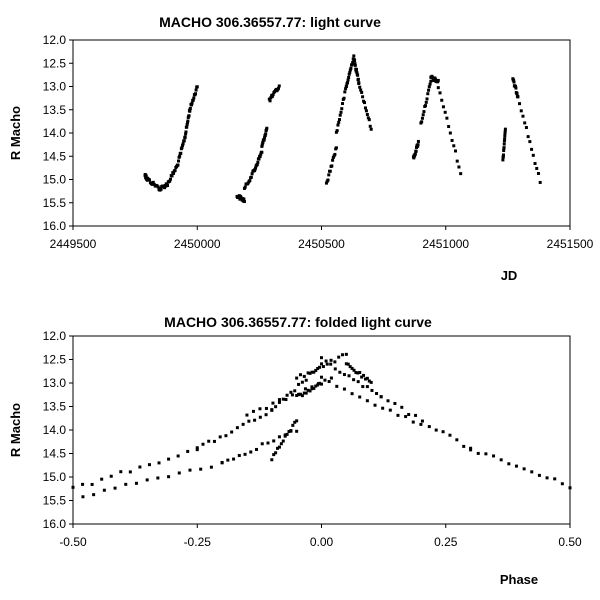 This screenshot has height=600, width=600. I want to click on light-curve-x-tick-label: 2450500, so click(321, 244).